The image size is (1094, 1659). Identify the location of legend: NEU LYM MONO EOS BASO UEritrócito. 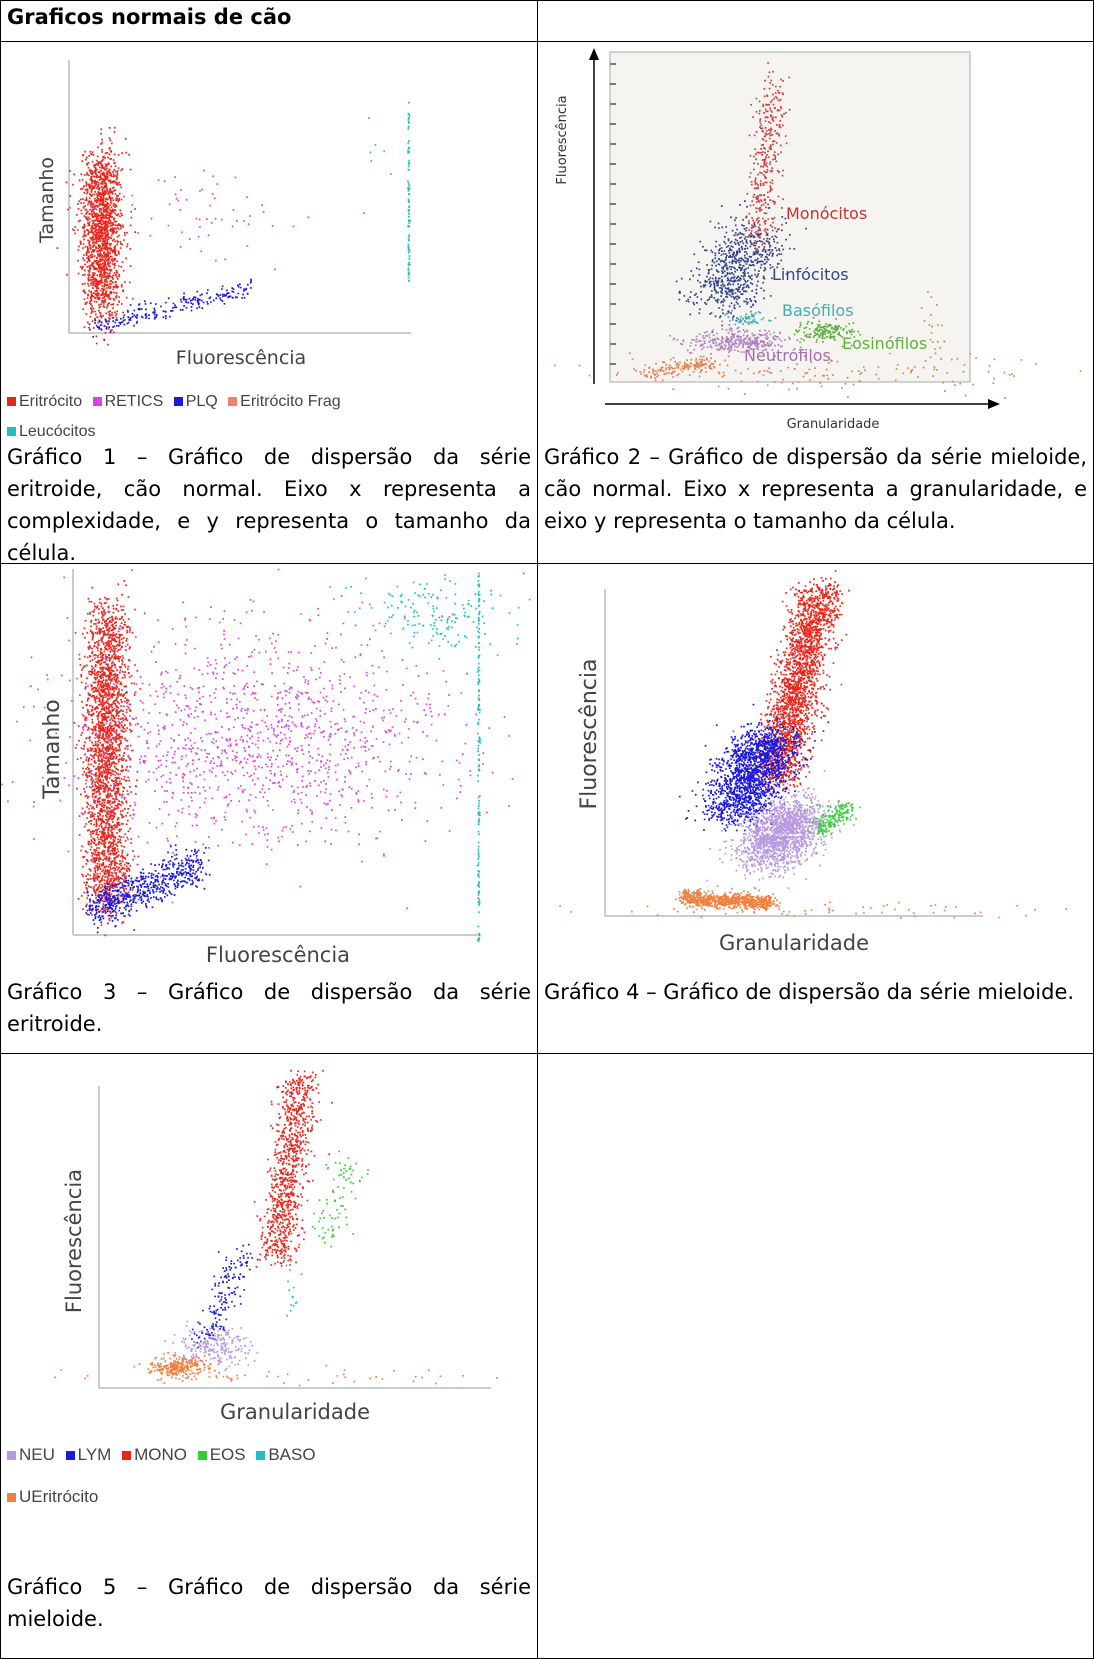
(222, 1476).